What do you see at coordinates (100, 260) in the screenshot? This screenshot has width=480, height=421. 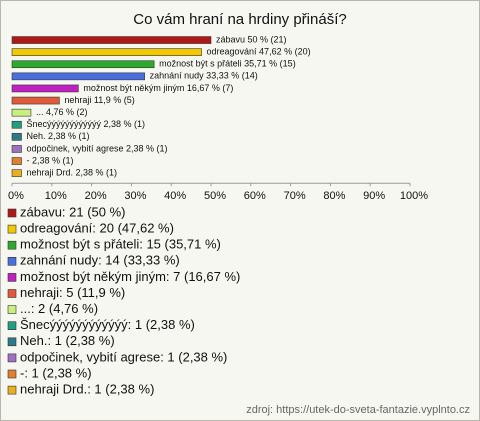 I see `legend-label: zahnání nudy: 14 (33,33 %)` at bounding box center [100, 260].